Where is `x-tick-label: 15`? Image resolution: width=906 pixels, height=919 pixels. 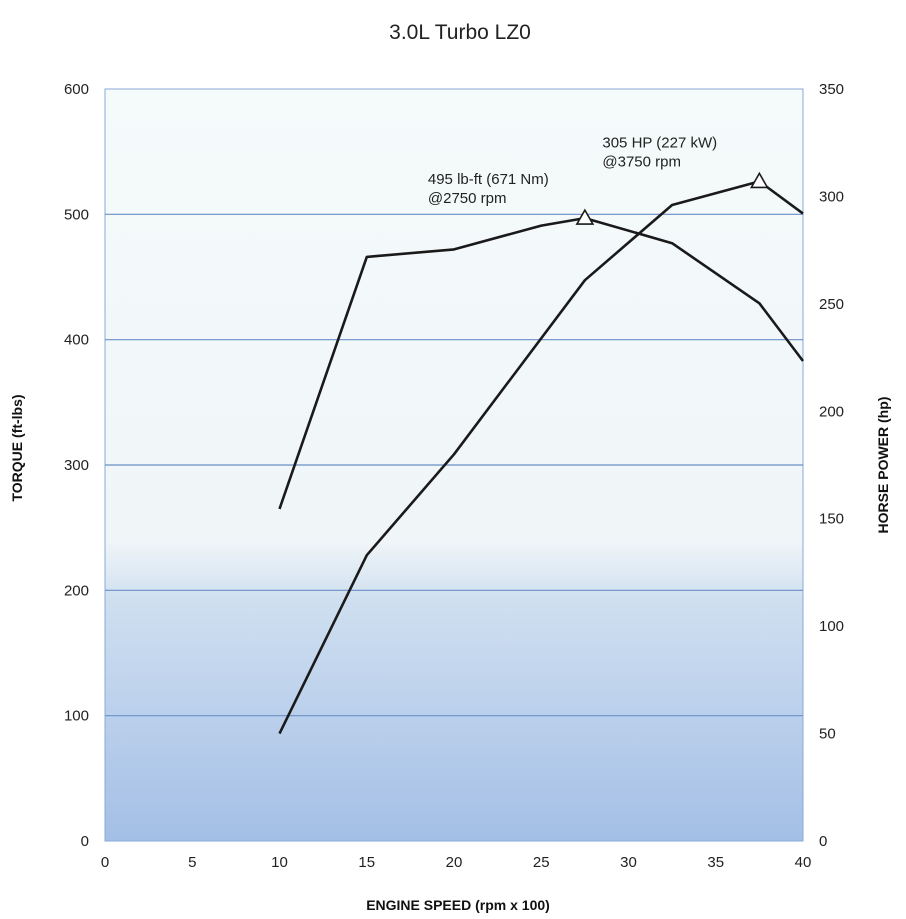 x-tick-label: 15 is located at coordinates (366, 862).